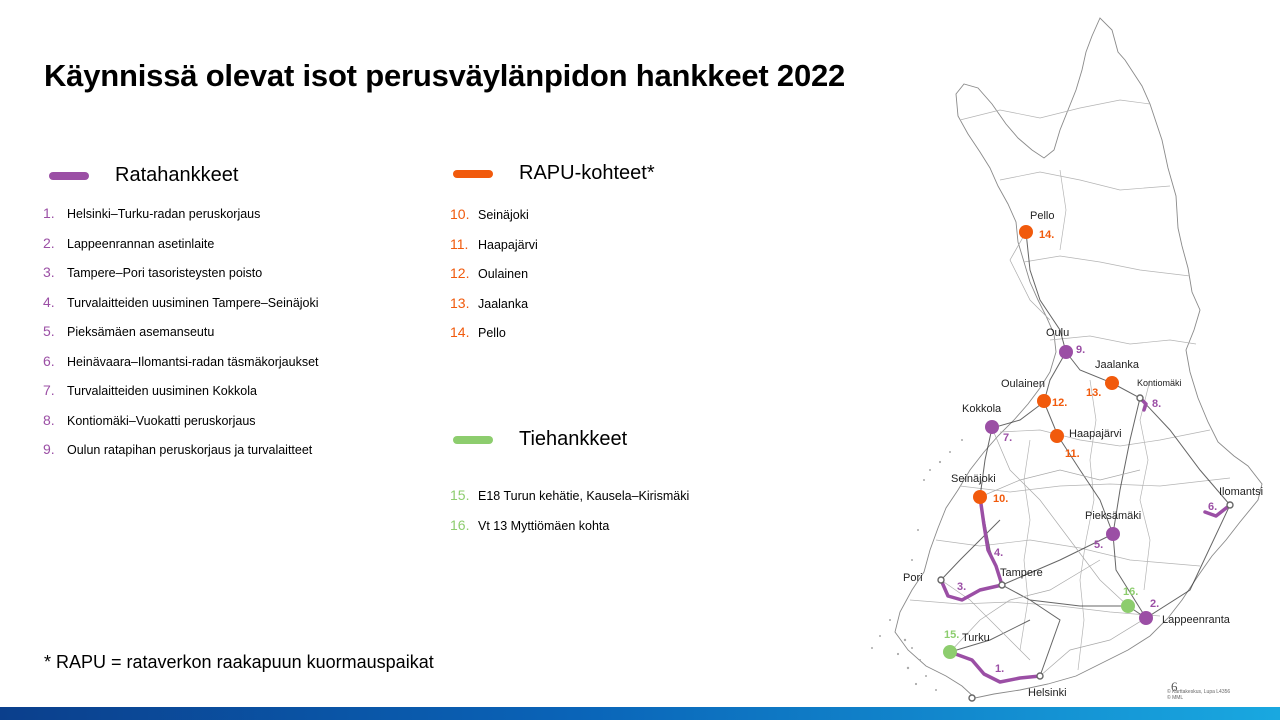  What do you see at coordinates (489, 214) in the screenshot?
I see `list-item: 10. Seinäjoki` at bounding box center [489, 214].